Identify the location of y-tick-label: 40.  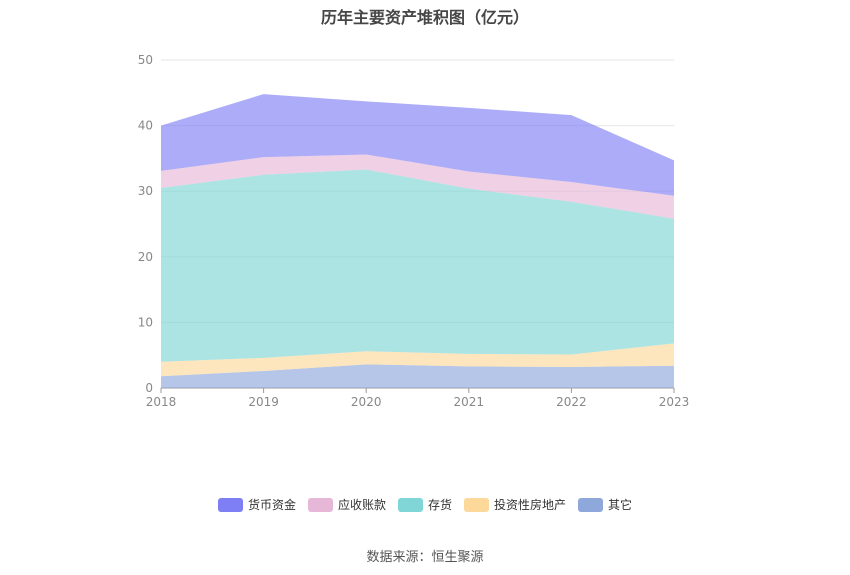
(145, 126).